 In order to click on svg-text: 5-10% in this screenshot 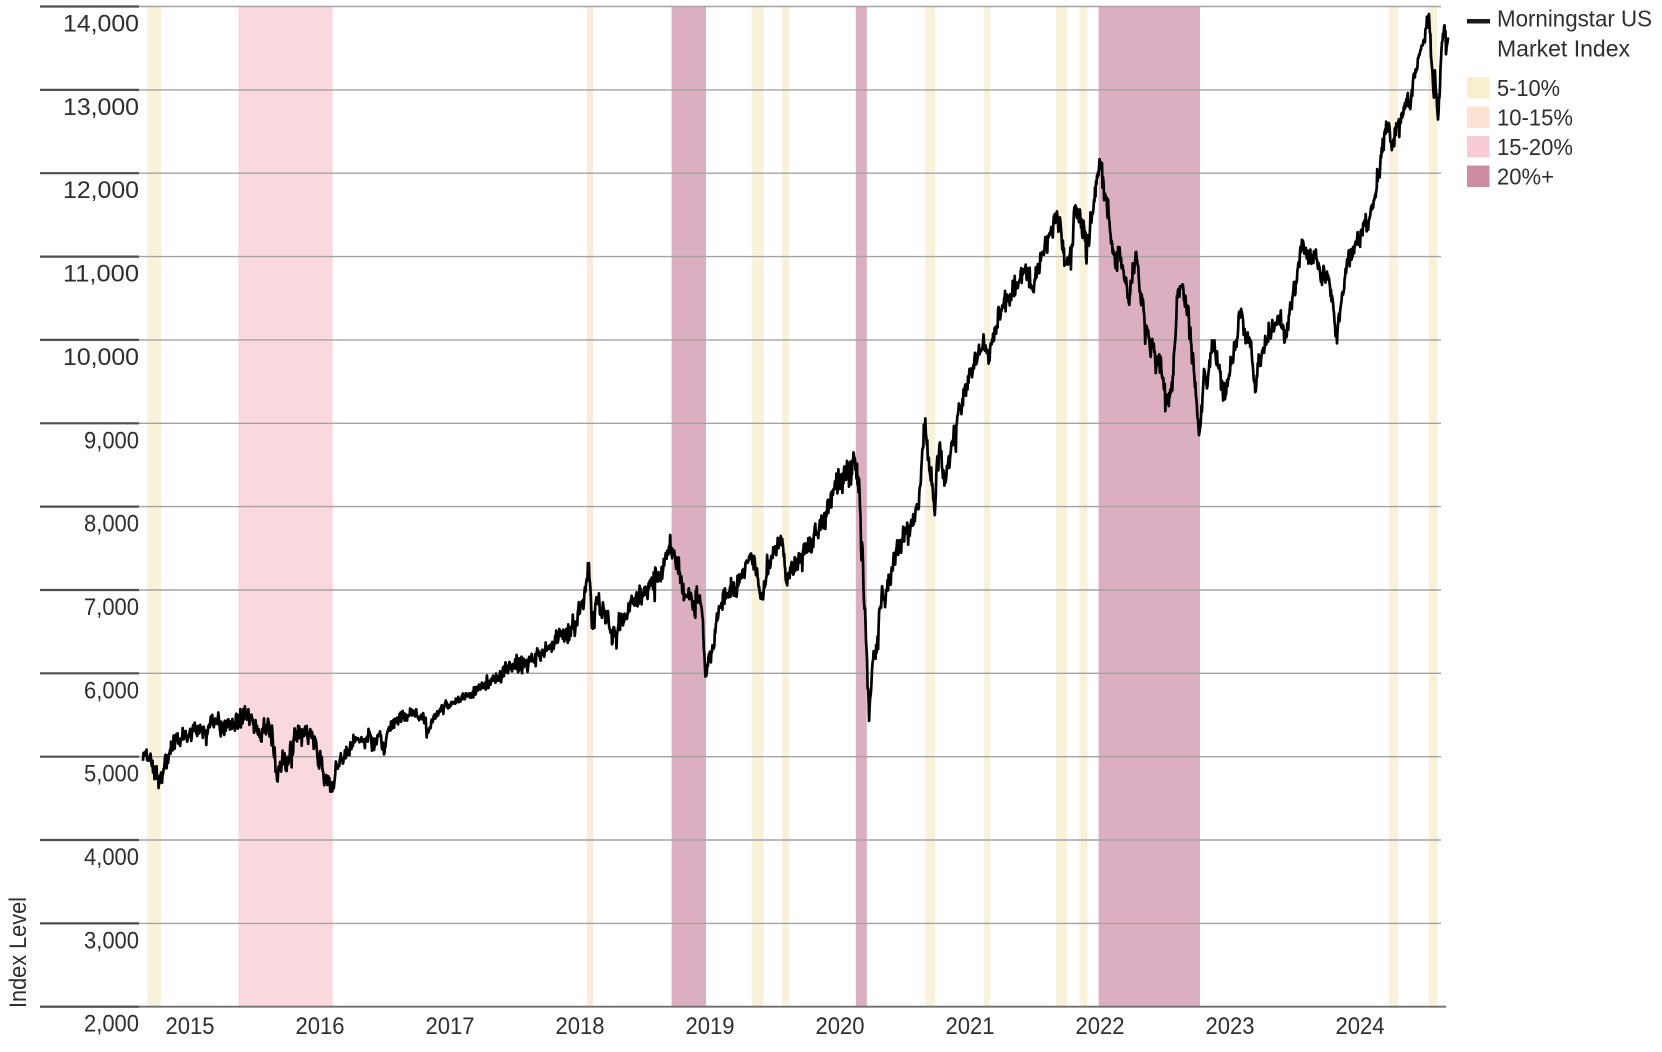, I will do `click(1528, 88)`.